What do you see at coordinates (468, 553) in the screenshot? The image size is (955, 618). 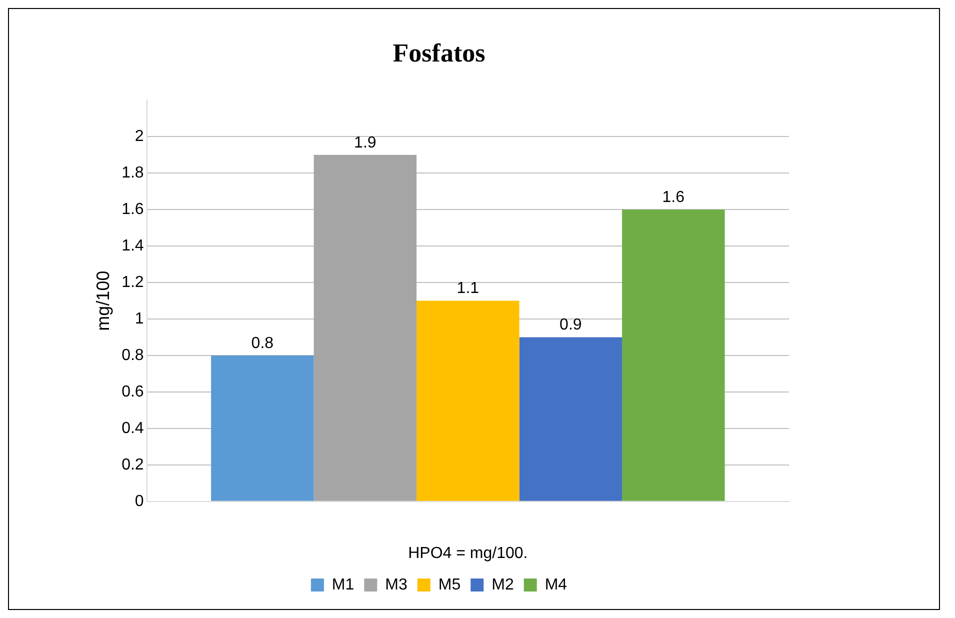 I see `x-axis-title: HPO4 = mg/100.` at bounding box center [468, 553].